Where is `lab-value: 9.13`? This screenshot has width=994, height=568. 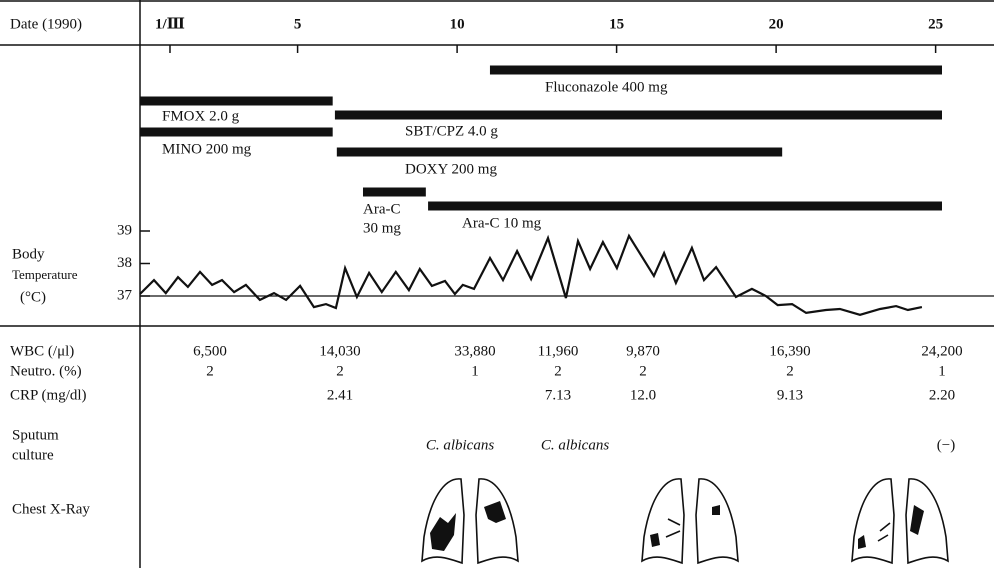
lab-value: 9.13 is located at coordinates (790, 395).